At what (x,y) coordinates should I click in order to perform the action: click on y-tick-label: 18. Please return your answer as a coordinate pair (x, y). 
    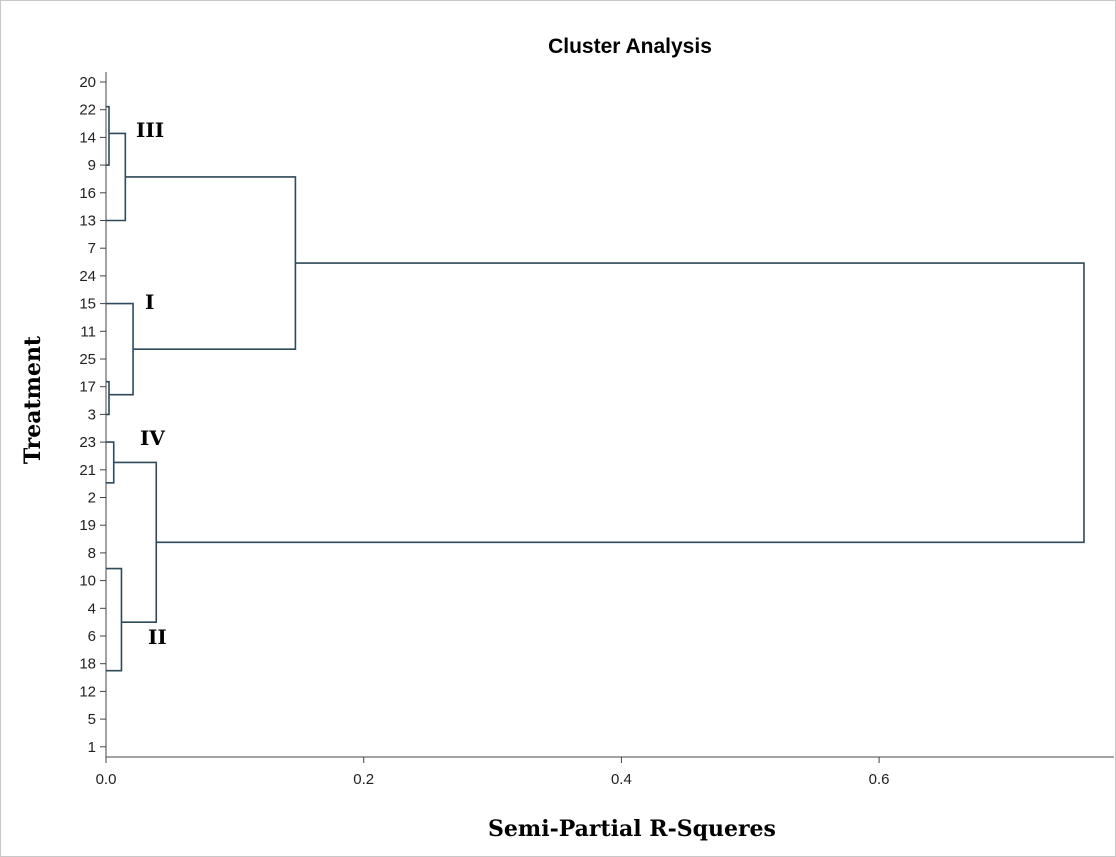
    Looking at the image, I should click on (87, 664).